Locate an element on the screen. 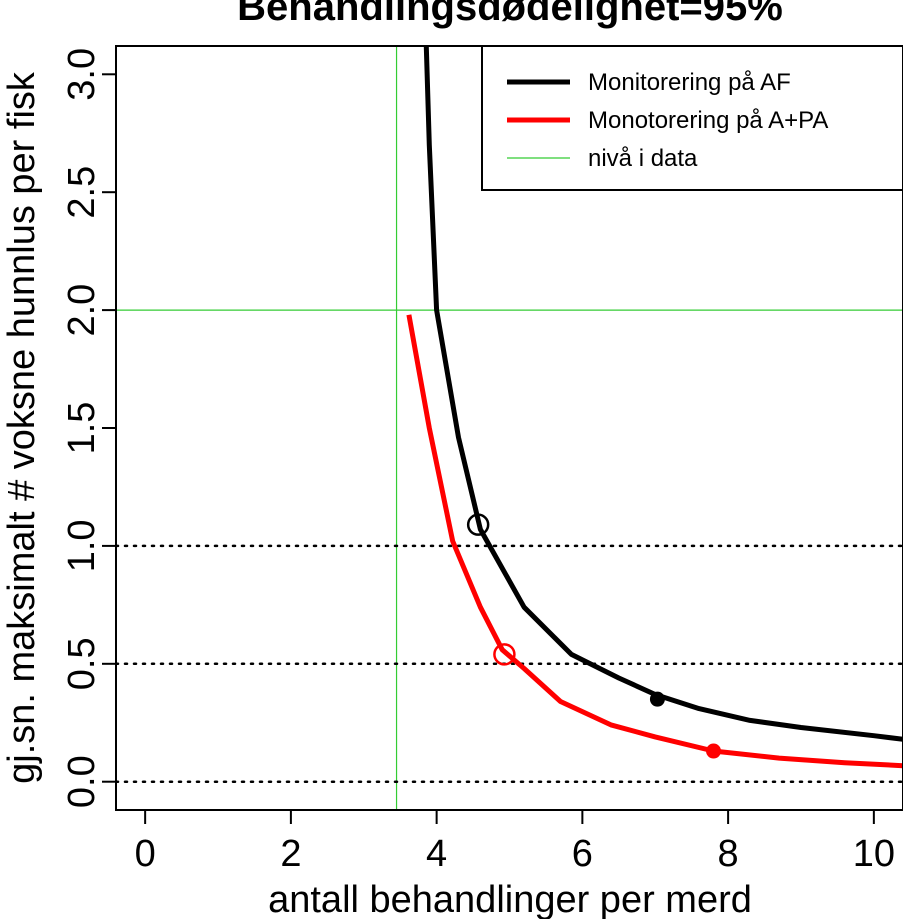 This screenshot has width=903, height=919. legend-label-2: nivå i data is located at coordinates (643, 158).